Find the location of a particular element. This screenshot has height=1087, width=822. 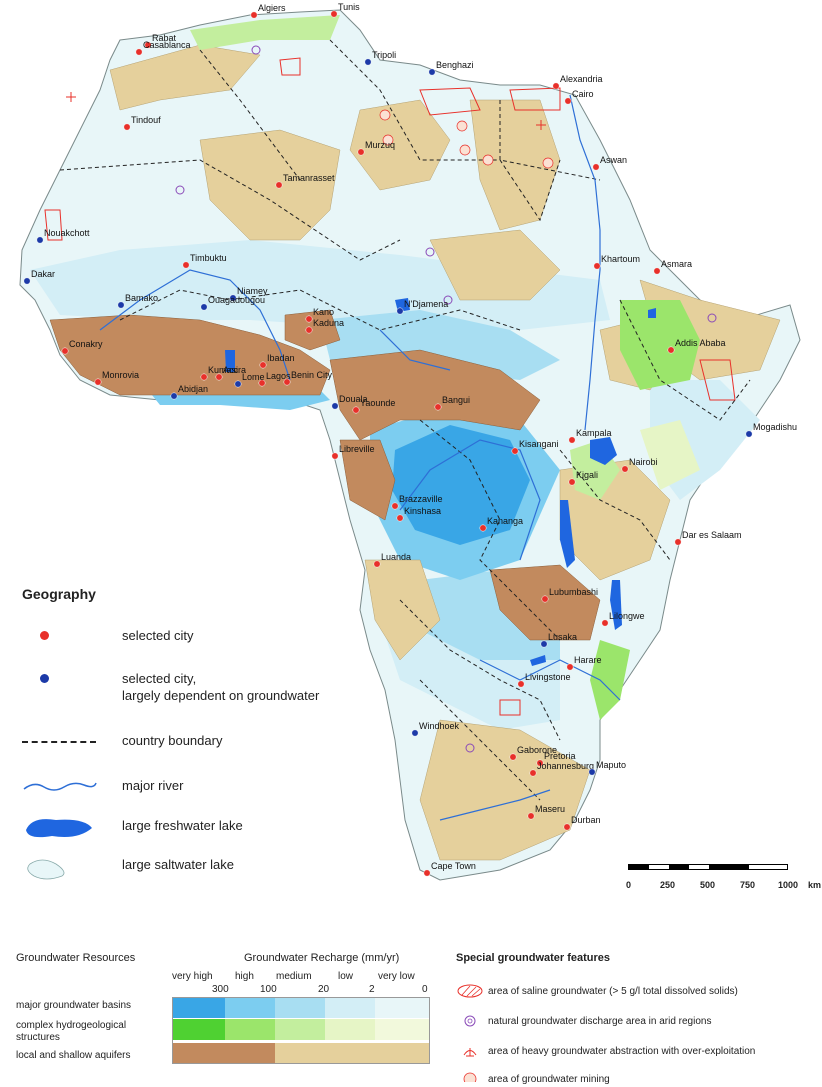

overexploit-egypt is located at coordinates (541, 125).